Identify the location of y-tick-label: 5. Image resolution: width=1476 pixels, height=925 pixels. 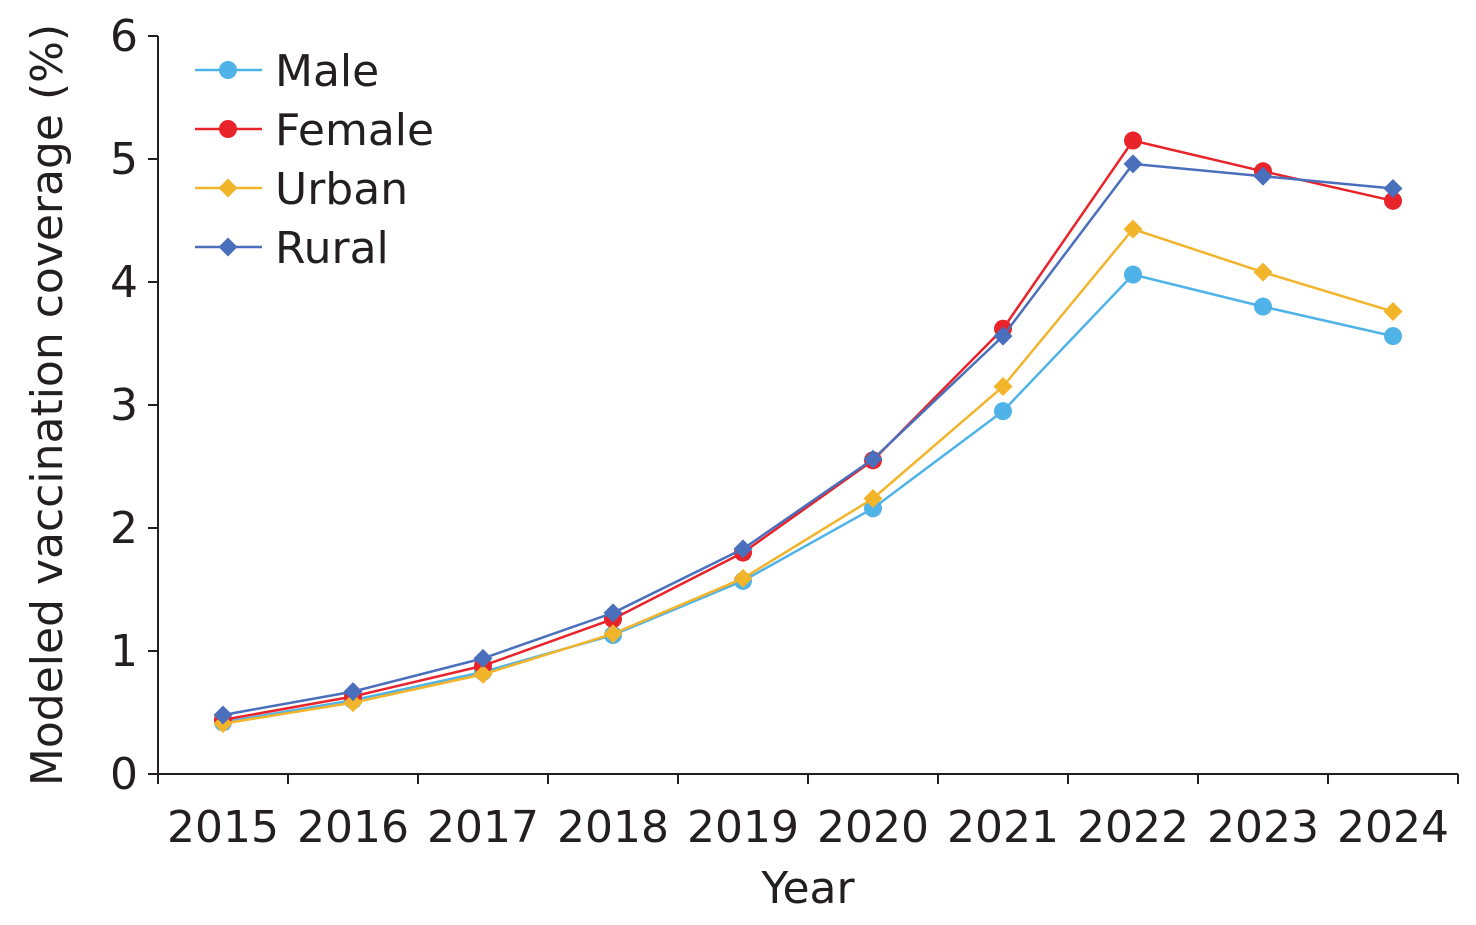
(124, 159).